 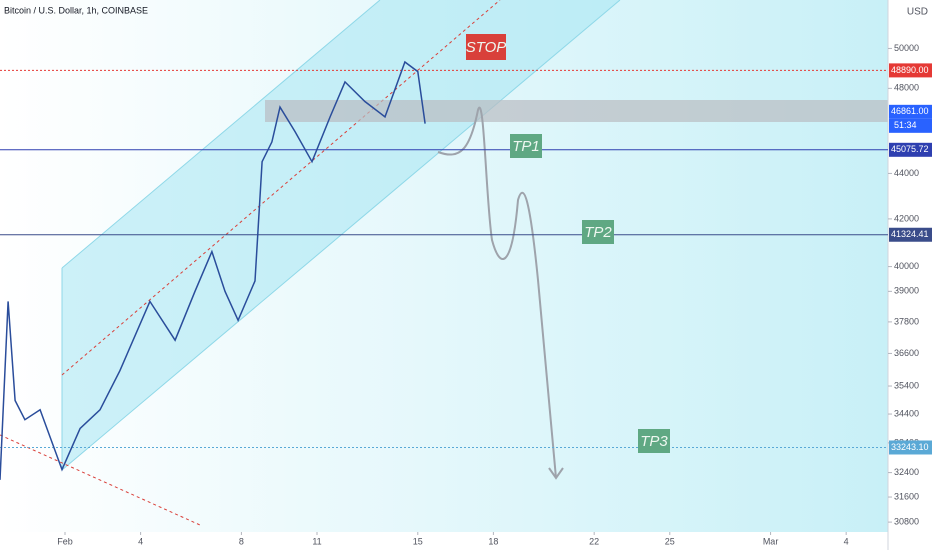 I want to click on x-tick-label: Mar, so click(x=771, y=541).